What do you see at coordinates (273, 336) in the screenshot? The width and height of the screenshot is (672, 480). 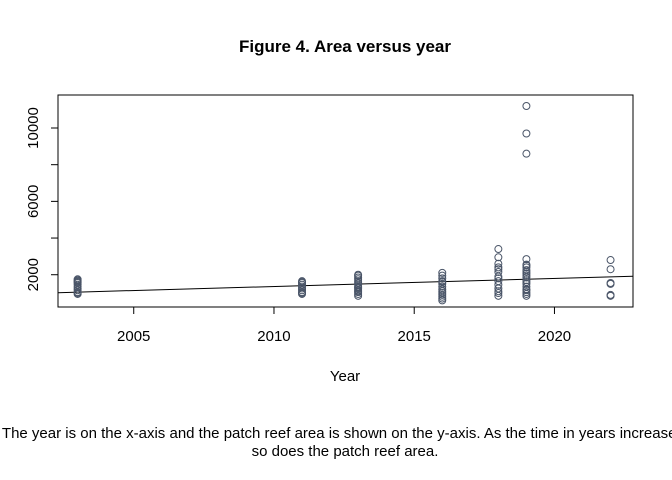 I see `x-tick-label: 2010` at bounding box center [273, 336].